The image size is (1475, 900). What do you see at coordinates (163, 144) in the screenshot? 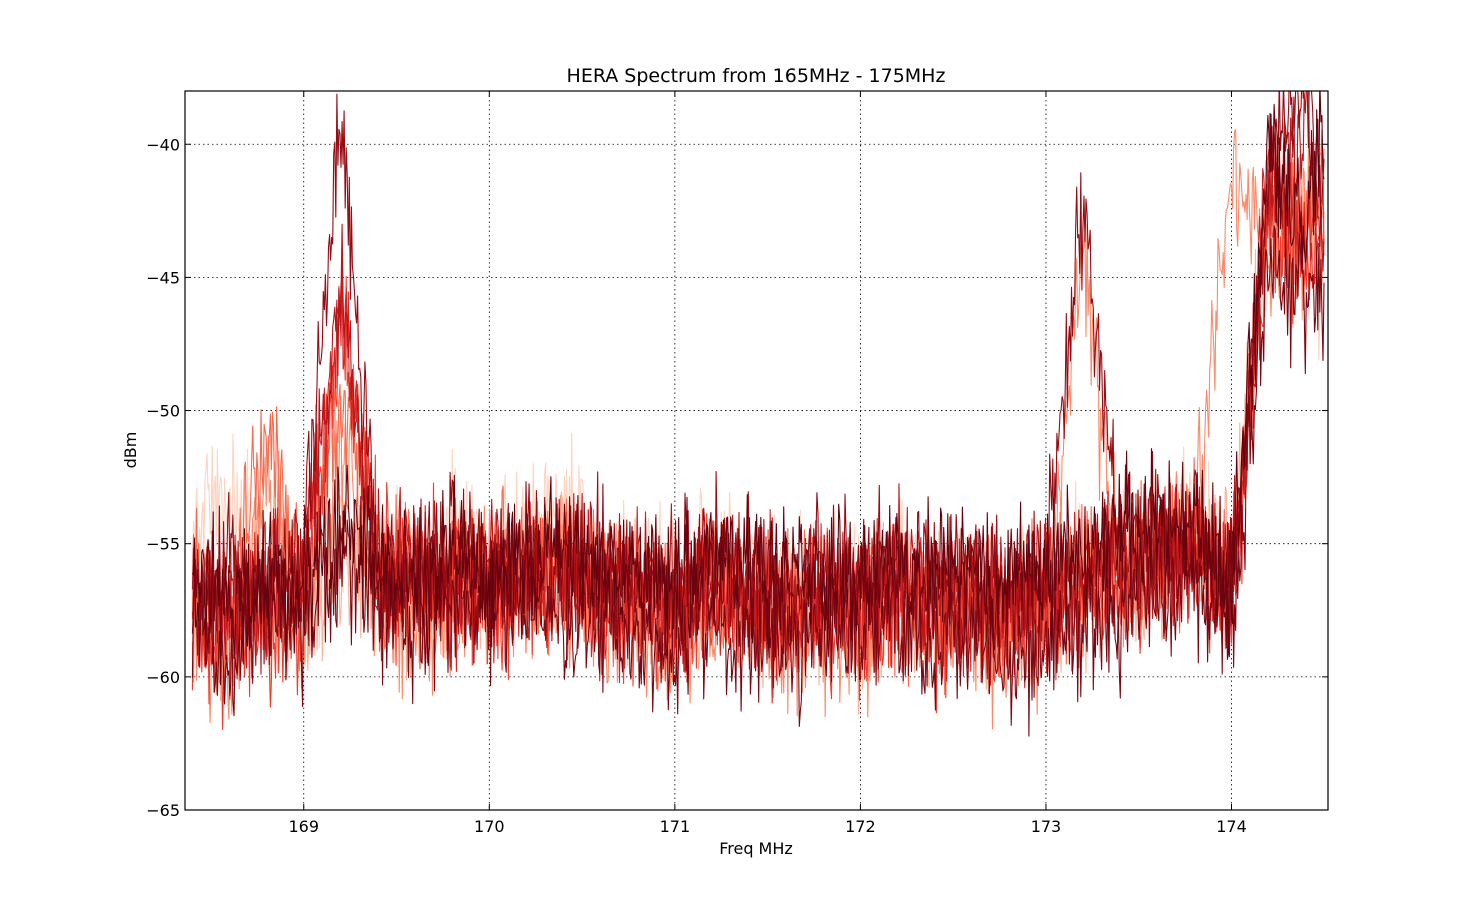
I see `y-tick-label: −40` at bounding box center [163, 144].